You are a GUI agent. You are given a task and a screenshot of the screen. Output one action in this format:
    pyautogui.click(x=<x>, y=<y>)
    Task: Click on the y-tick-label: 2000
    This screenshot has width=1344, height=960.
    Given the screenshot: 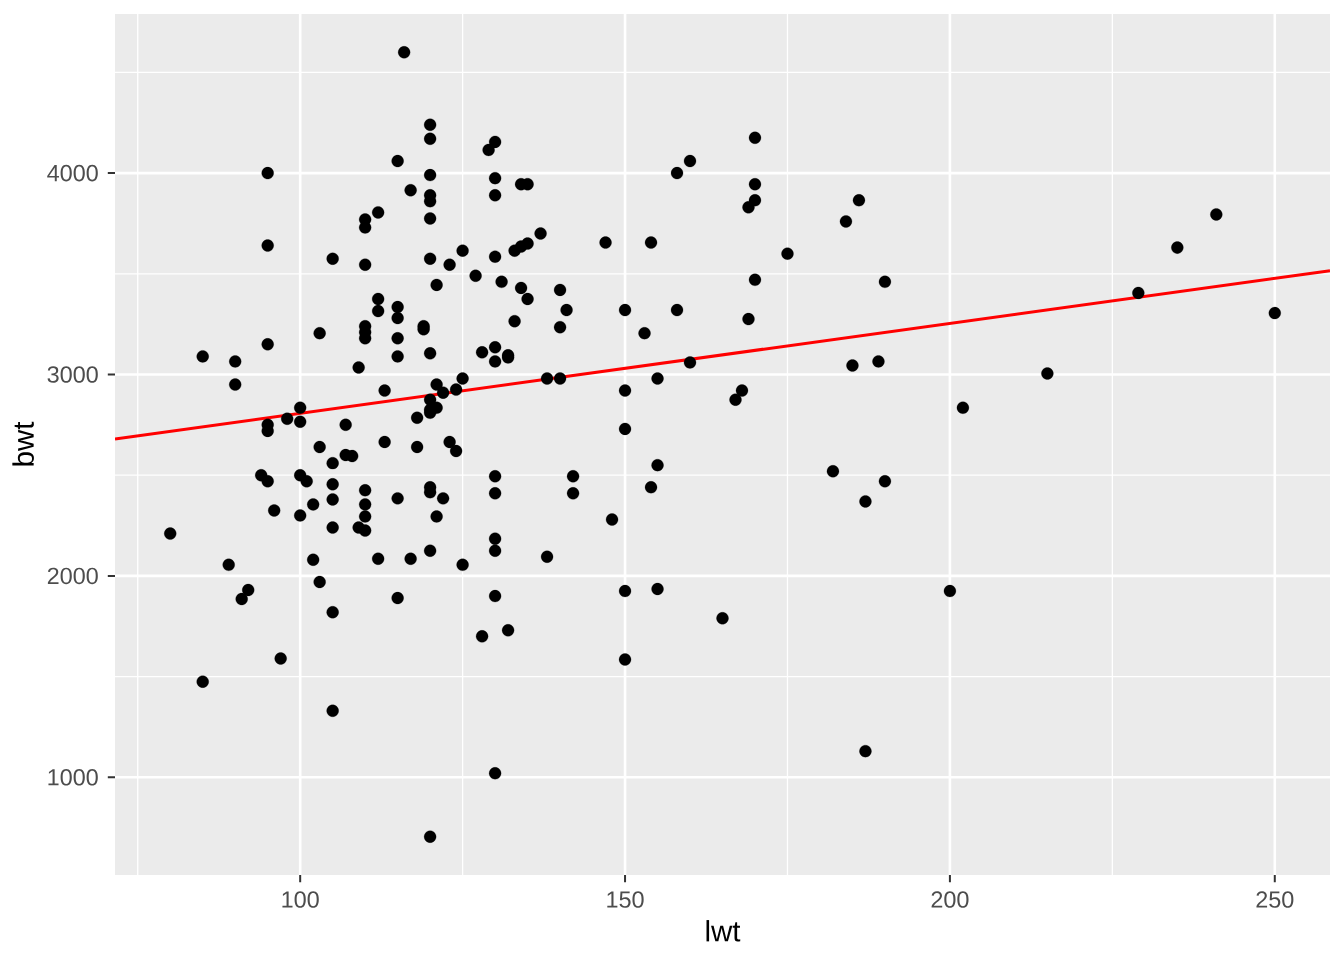 What is the action you would take?
    pyautogui.click(x=72, y=576)
    